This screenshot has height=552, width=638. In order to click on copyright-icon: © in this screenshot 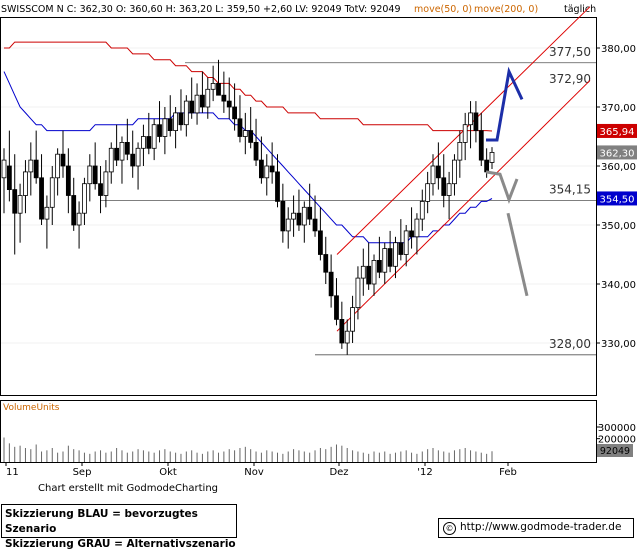, I will do `click(449, 528)`.